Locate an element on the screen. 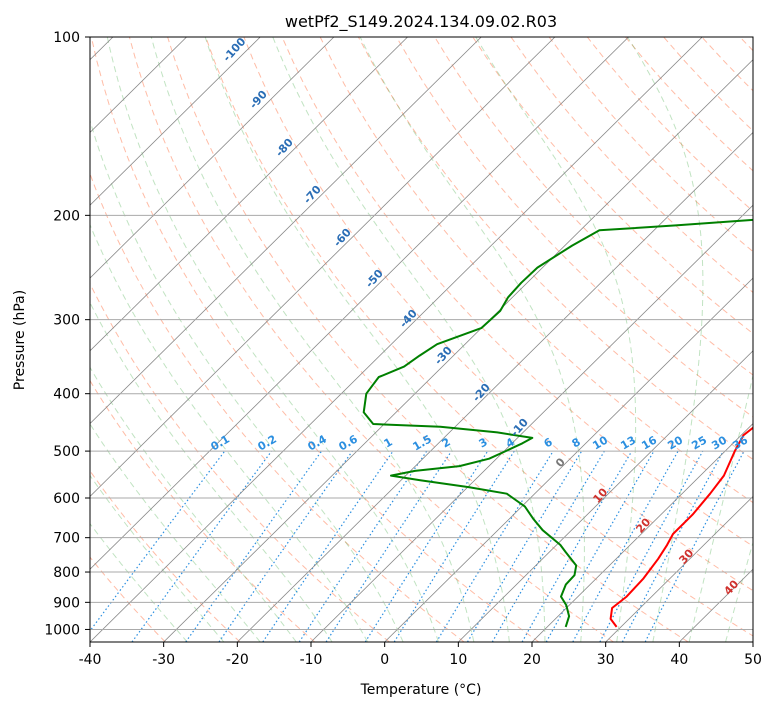 This screenshot has width=775, height=708. y-tick-label: 400 is located at coordinates (66, 395).